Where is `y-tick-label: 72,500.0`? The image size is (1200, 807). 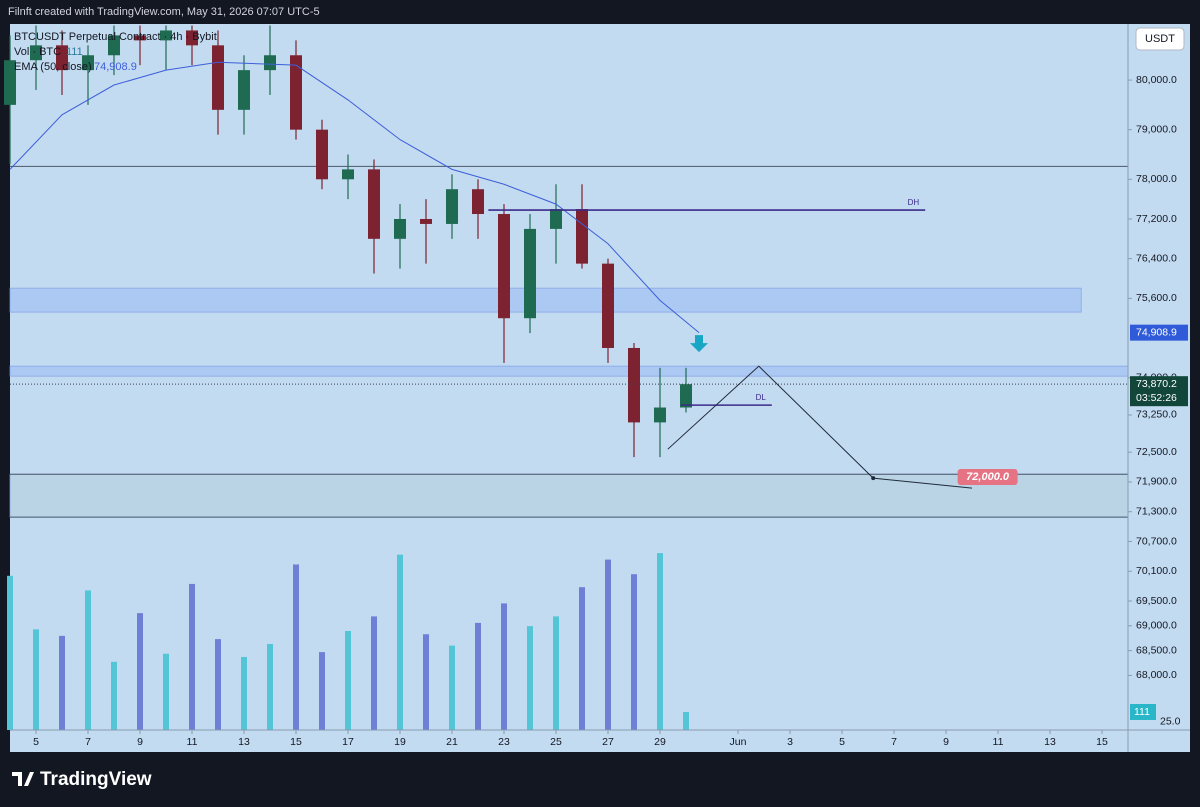
y-tick-label: 72,500.0 is located at coordinates (1156, 452).